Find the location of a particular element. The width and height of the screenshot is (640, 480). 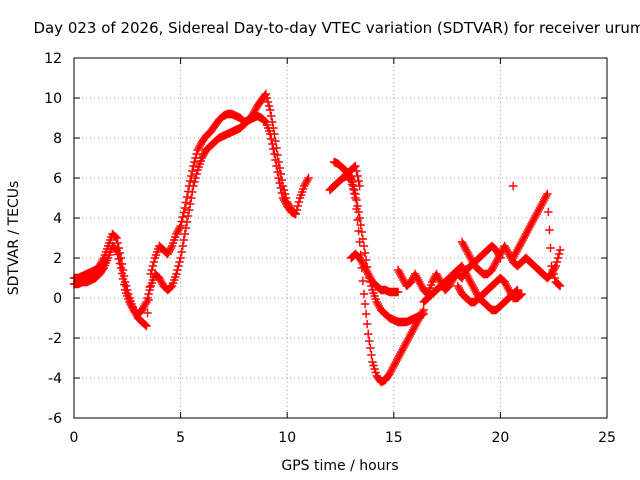

y-tick-label: 4 is located at coordinates (57, 219).